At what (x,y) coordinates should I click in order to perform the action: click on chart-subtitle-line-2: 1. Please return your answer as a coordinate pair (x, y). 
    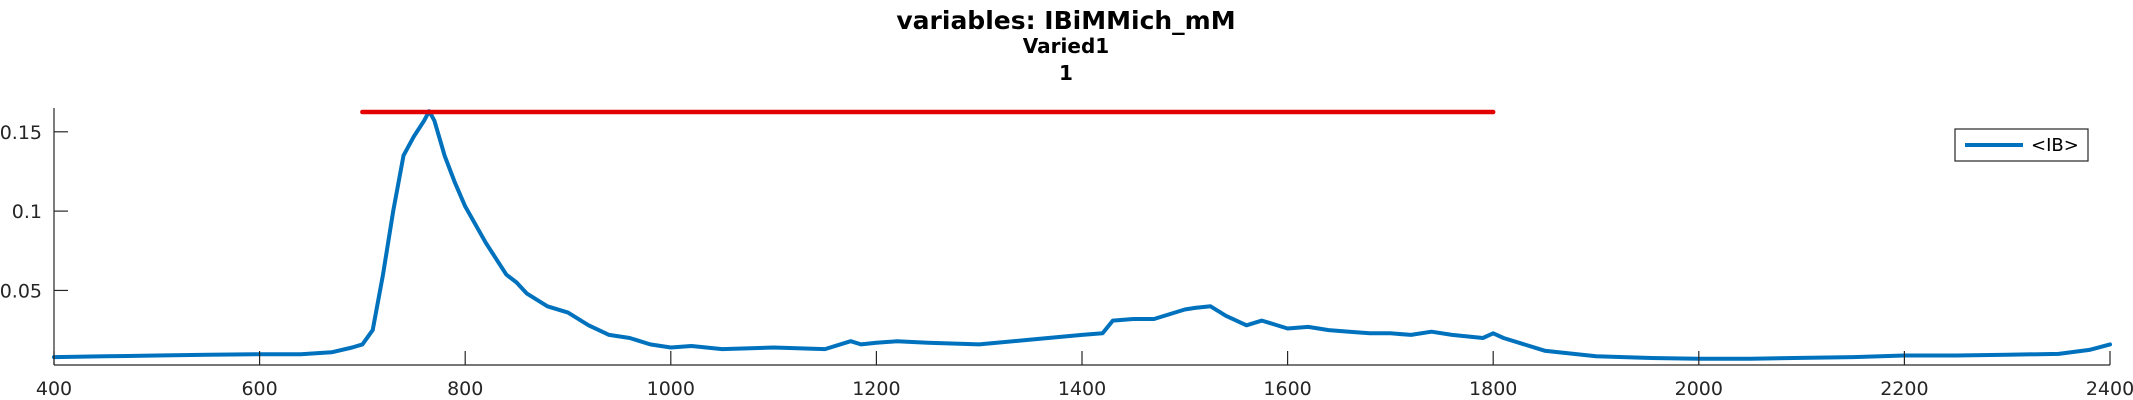
    Looking at the image, I should click on (1066, 73).